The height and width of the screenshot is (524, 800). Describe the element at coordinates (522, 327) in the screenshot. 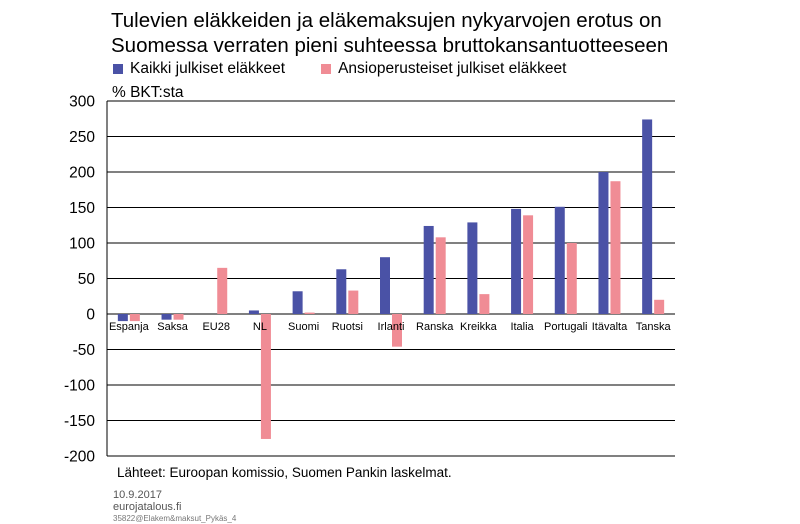

I see `x-tick-label: Italia` at that location.